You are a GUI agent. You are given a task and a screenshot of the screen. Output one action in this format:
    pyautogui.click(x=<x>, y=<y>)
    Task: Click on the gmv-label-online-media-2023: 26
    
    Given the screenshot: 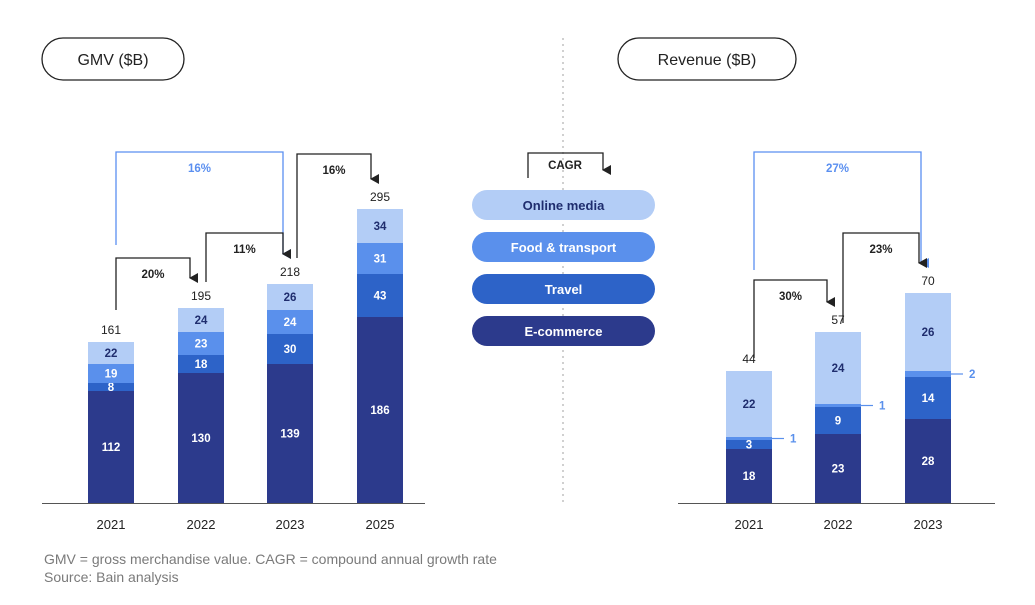 What is the action you would take?
    pyautogui.click(x=290, y=298)
    